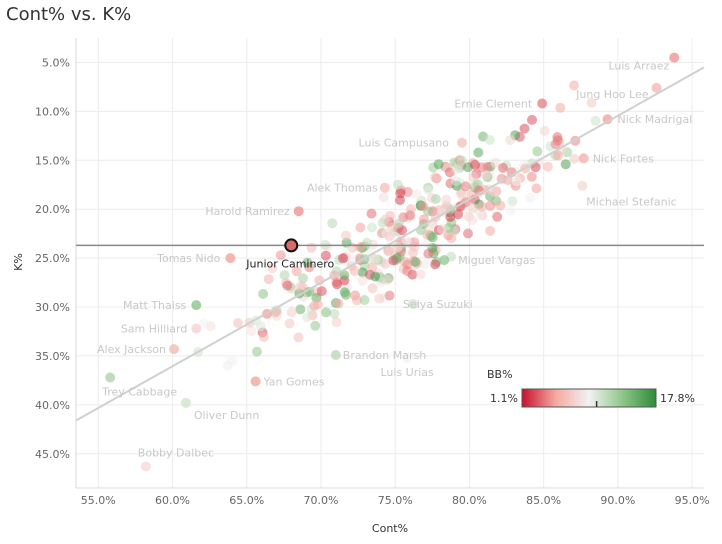 Image resolution: width=722 pixels, height=544 pixels. What do you see at coordinates (291, 245) in the screenshot?
I see `highlight-point` at bounding box center [291, 245].